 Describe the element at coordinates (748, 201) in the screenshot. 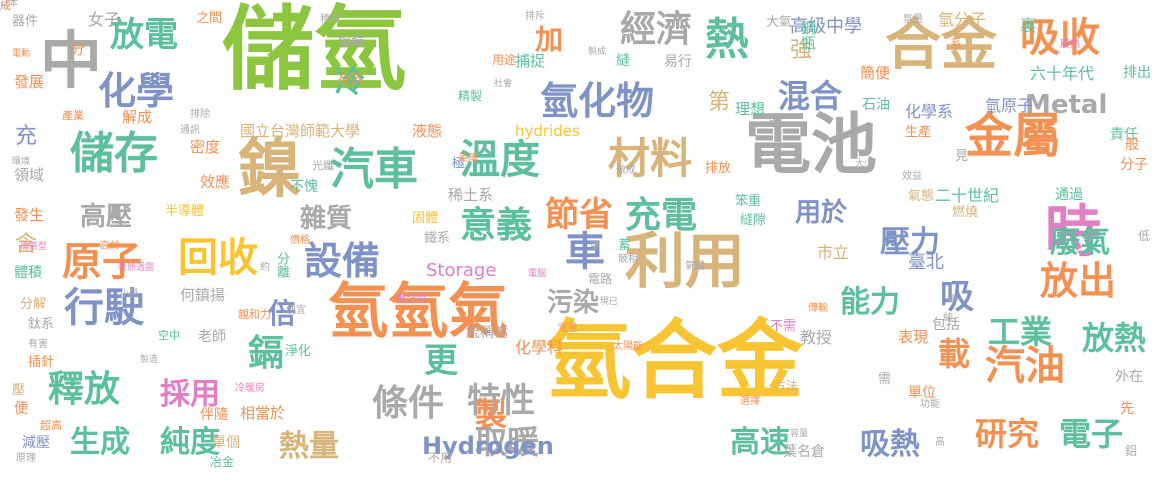

I see `cloud-word: 笨重` at that location.